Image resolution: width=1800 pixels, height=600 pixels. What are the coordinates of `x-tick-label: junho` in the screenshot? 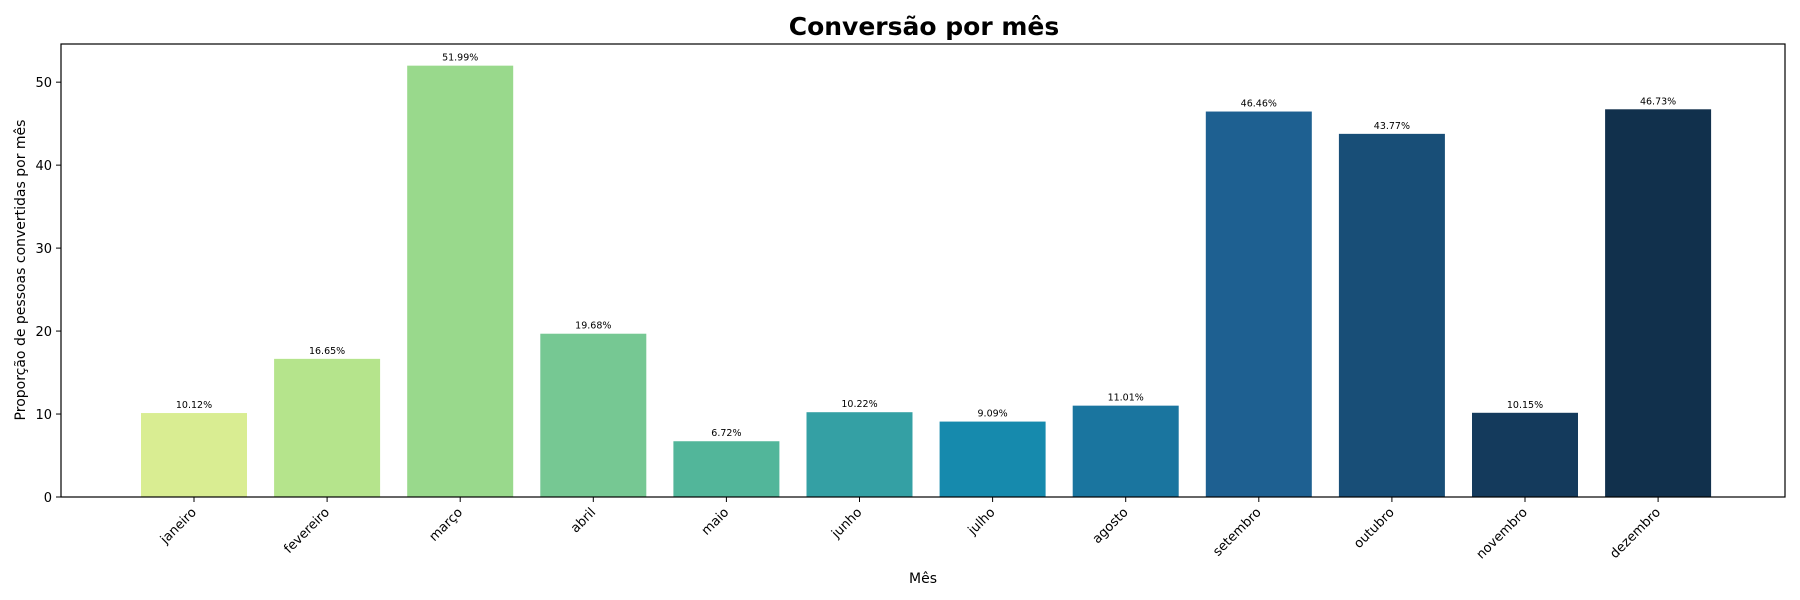 It's located at (846, 523).